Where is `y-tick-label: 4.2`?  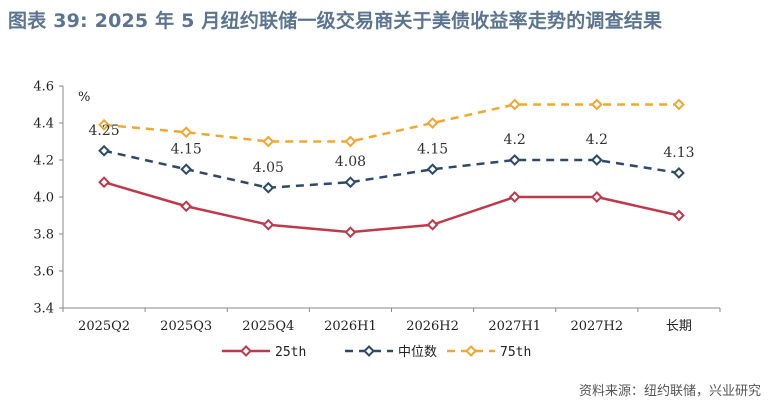 y-tick-label: 4.2 is located at coordinates (43, 161).